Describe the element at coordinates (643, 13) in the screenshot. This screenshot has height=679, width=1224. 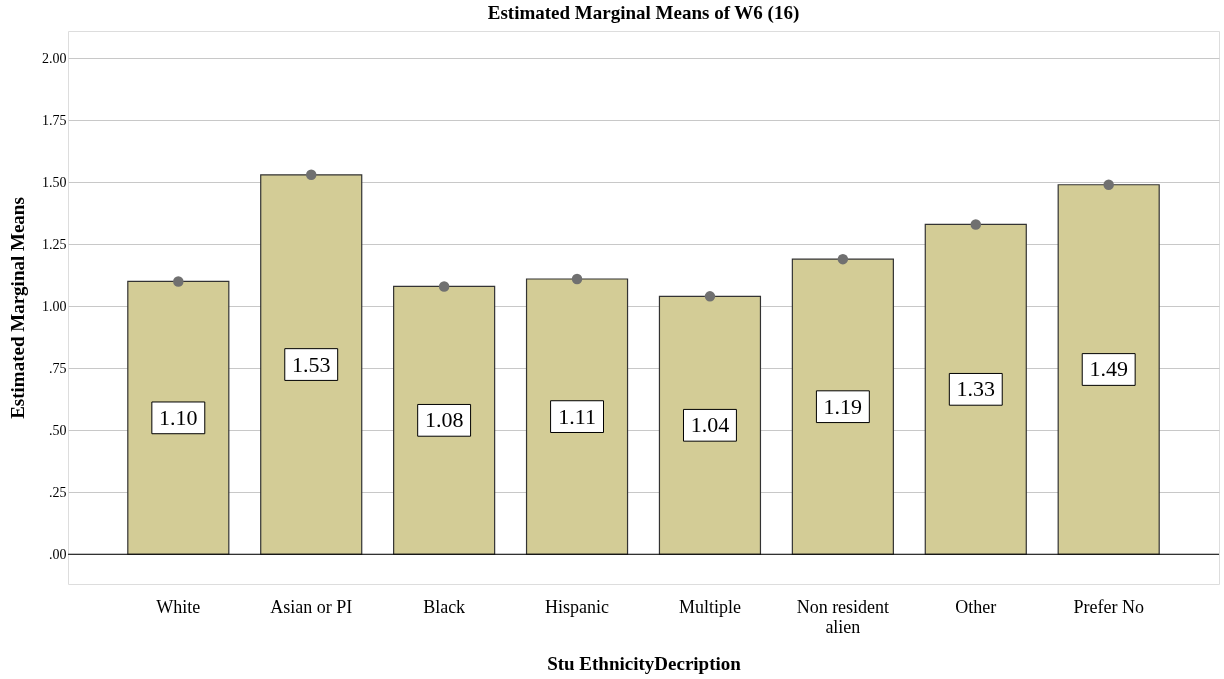
I see `chart-title: Estimated Marginal Means of W6 (16)` at that location.